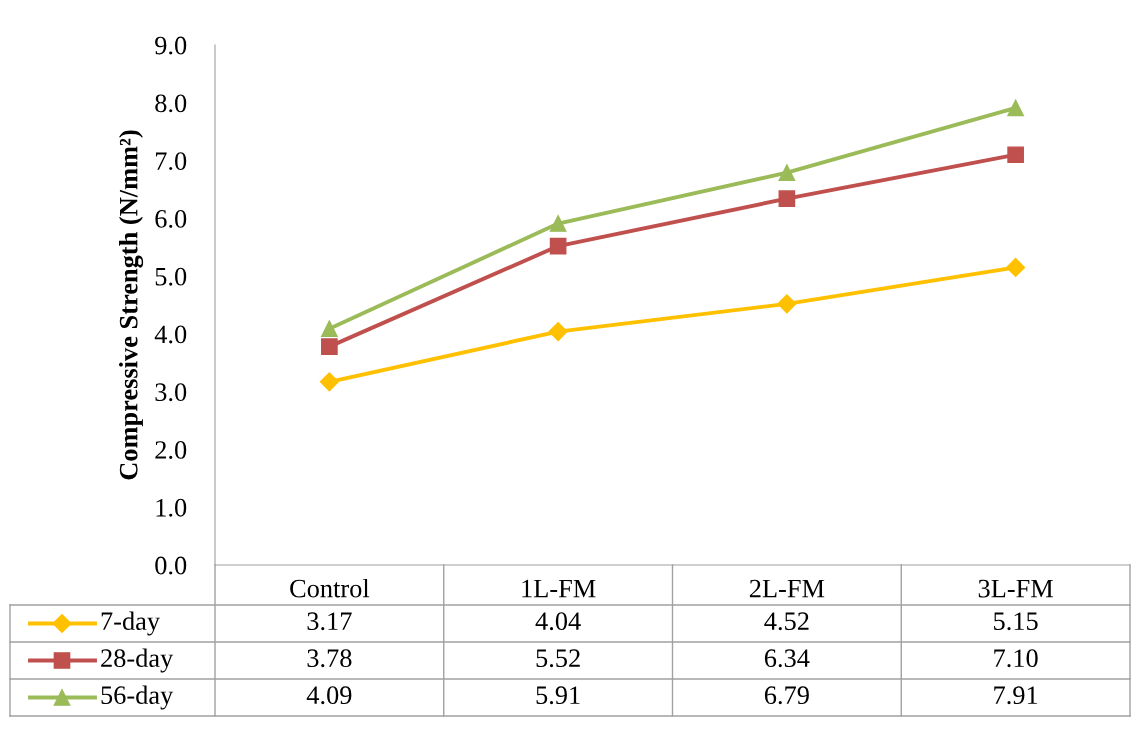  I want to click on data-label: 4.52, so click(786, 621).